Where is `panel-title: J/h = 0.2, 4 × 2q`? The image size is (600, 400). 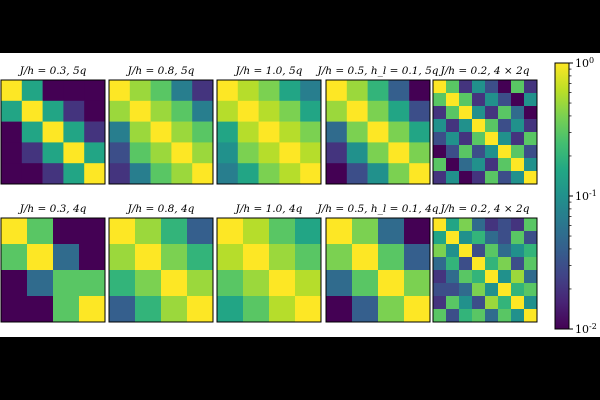 panel-title: J/h = 0.2, 4 × 2q is located at coordinates (484, 71).